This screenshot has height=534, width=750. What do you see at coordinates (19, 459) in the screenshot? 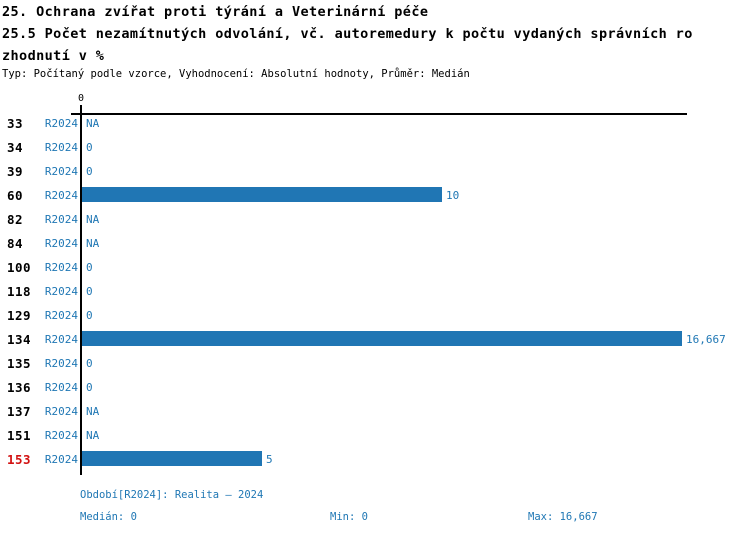
I see `row-category-label: 153` at bounding box center [19, 459].